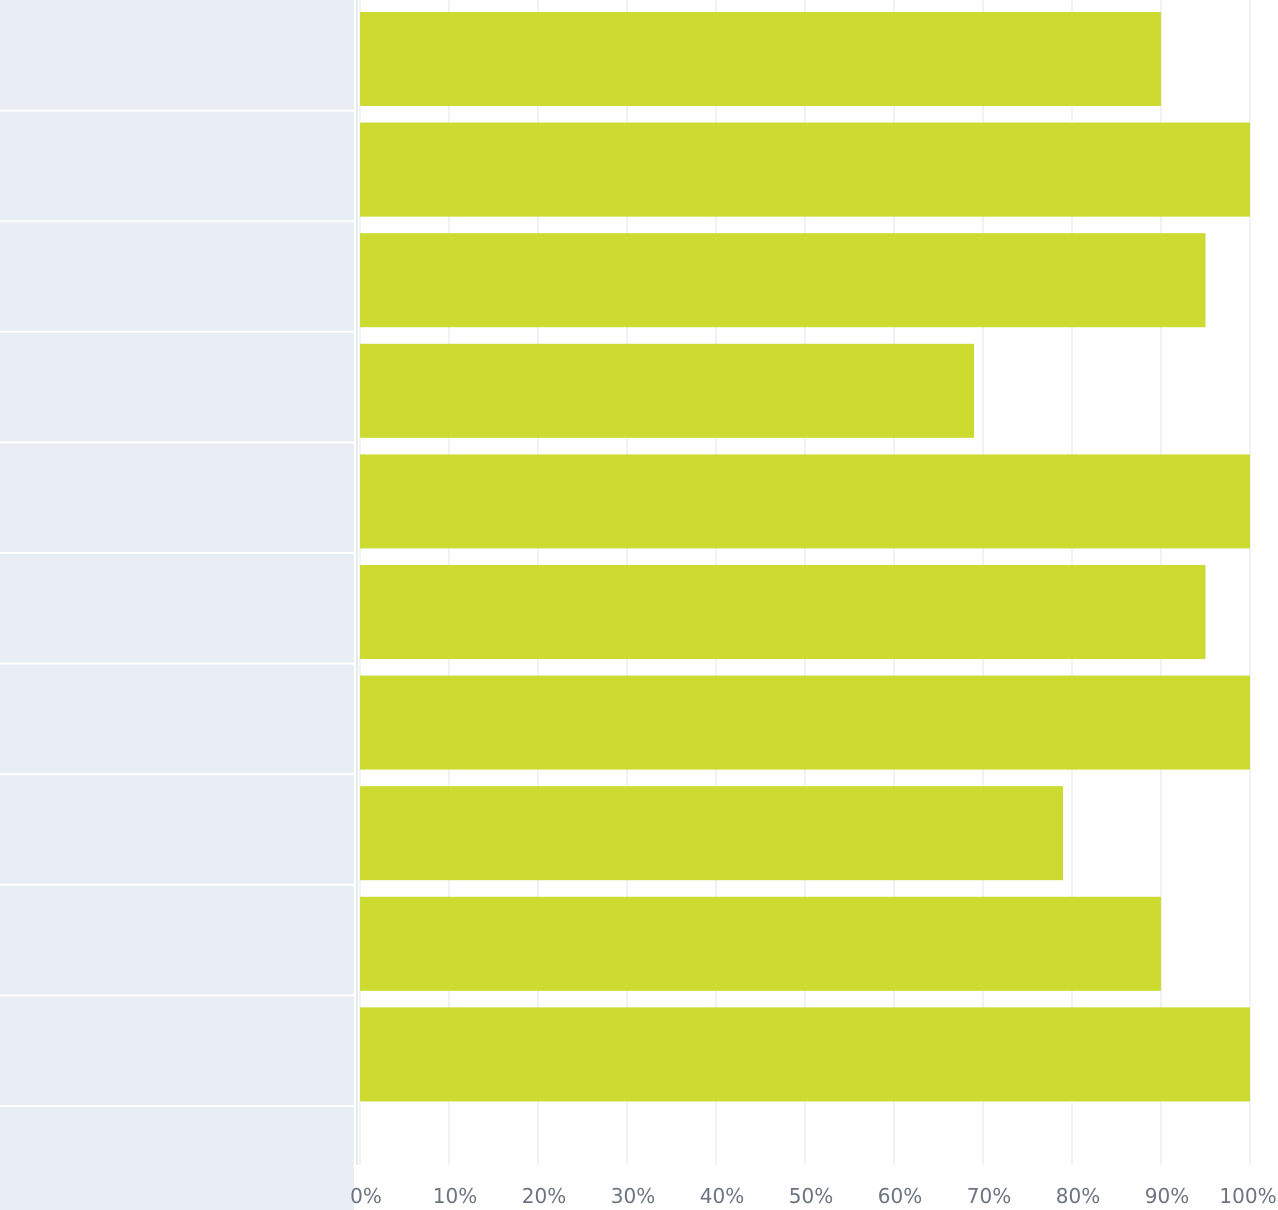 This screenshot has height=1210, width=1278. What do you see at coordinates (1078, 1196) in the screenshot?
I see `x-tick-label: 80%` at bounding box center [1078, 1196].